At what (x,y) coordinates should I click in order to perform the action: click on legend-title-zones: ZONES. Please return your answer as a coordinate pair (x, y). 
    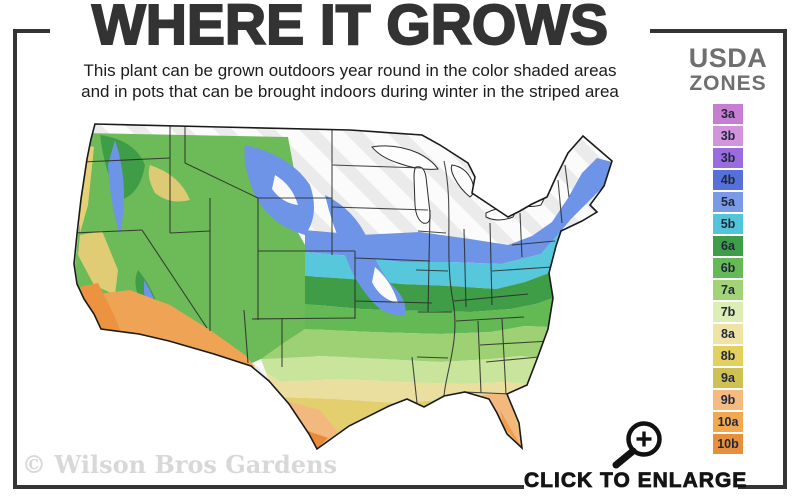
    Looking at the image, I should click on (728, 83).